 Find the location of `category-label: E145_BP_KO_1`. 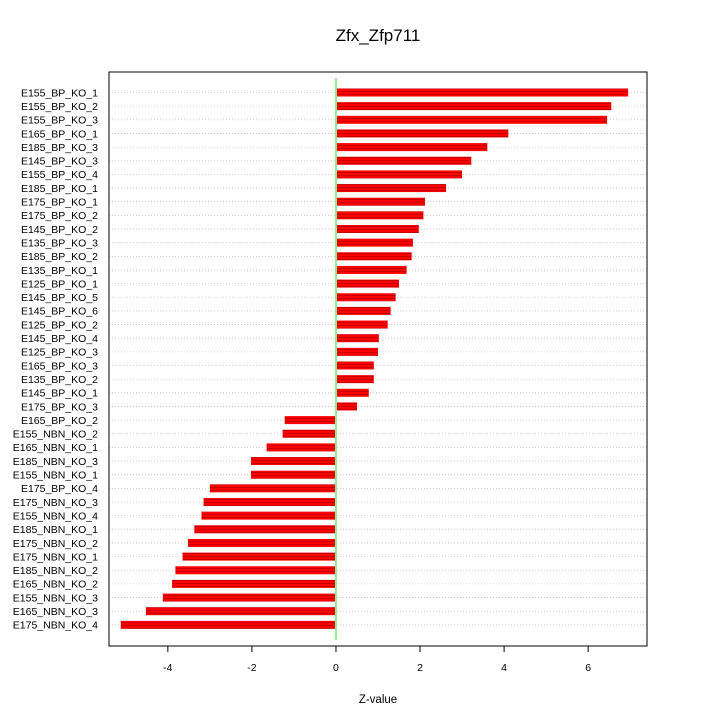

category-label: E145_BP_KO_1 is located at coordinates (59, 394).